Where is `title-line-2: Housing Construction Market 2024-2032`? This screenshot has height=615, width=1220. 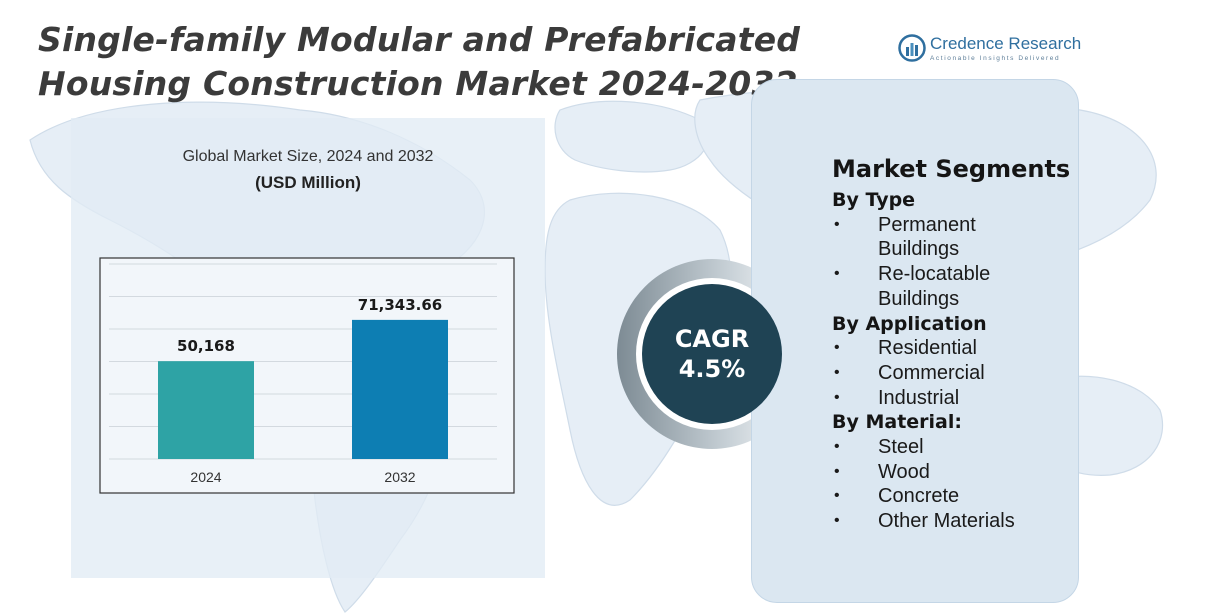
title-line-2: Housing Construction Market 2024-2032 is located at coordinates (418, 83).